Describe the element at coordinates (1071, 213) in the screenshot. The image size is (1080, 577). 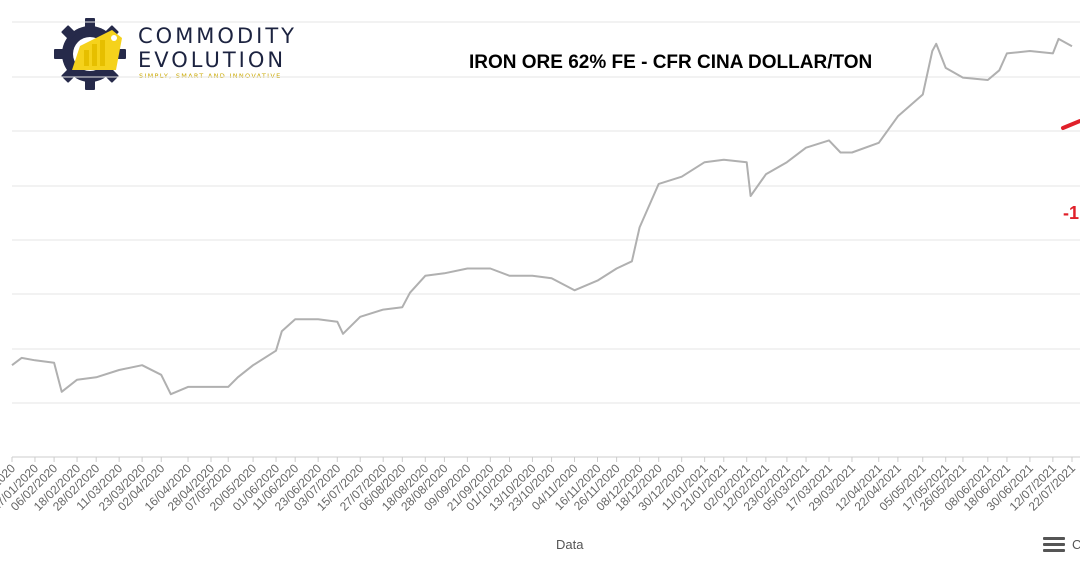
I see `annotation-label: -1` at that location.